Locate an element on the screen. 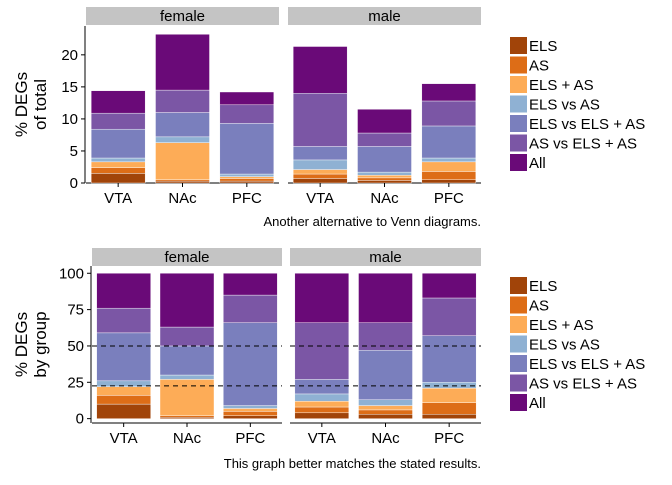 The image size is (672, 485). y-tick-label: 100 is located at coordinates (71, 273).